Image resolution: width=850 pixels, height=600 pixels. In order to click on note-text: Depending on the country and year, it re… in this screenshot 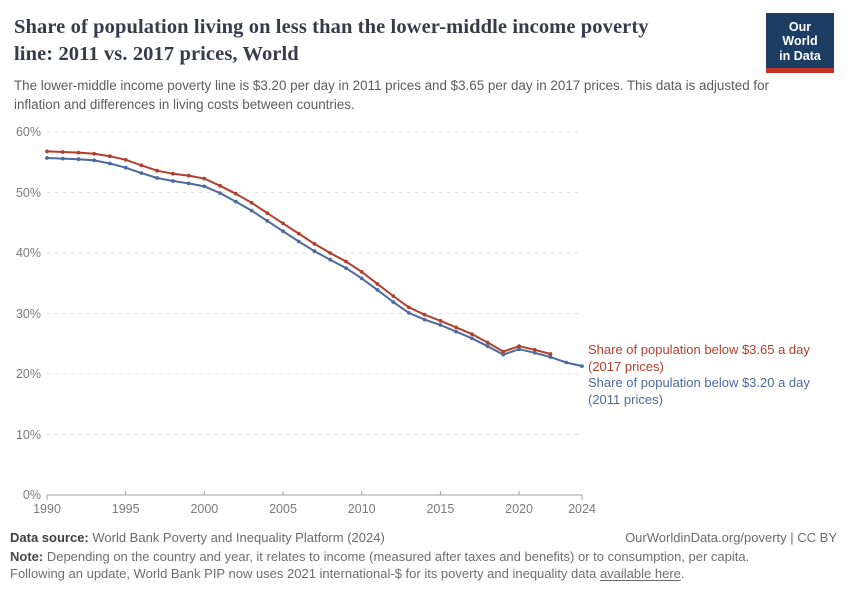, I will do `click(380, 565)`.